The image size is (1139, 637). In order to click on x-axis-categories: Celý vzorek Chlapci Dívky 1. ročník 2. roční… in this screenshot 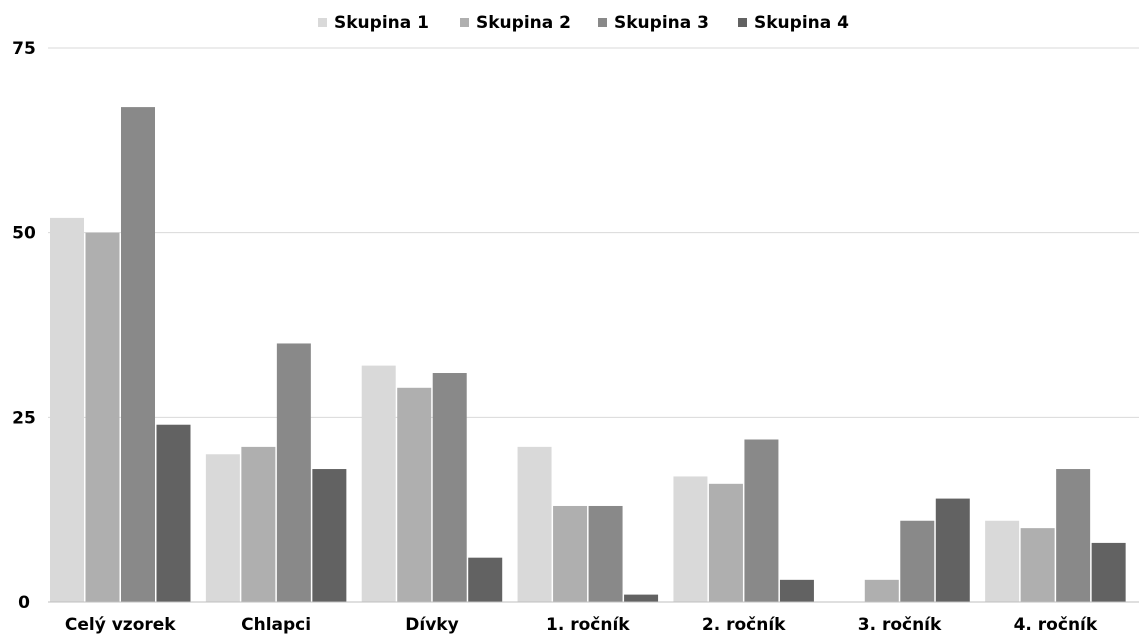, I will do `click(581, 625)`.